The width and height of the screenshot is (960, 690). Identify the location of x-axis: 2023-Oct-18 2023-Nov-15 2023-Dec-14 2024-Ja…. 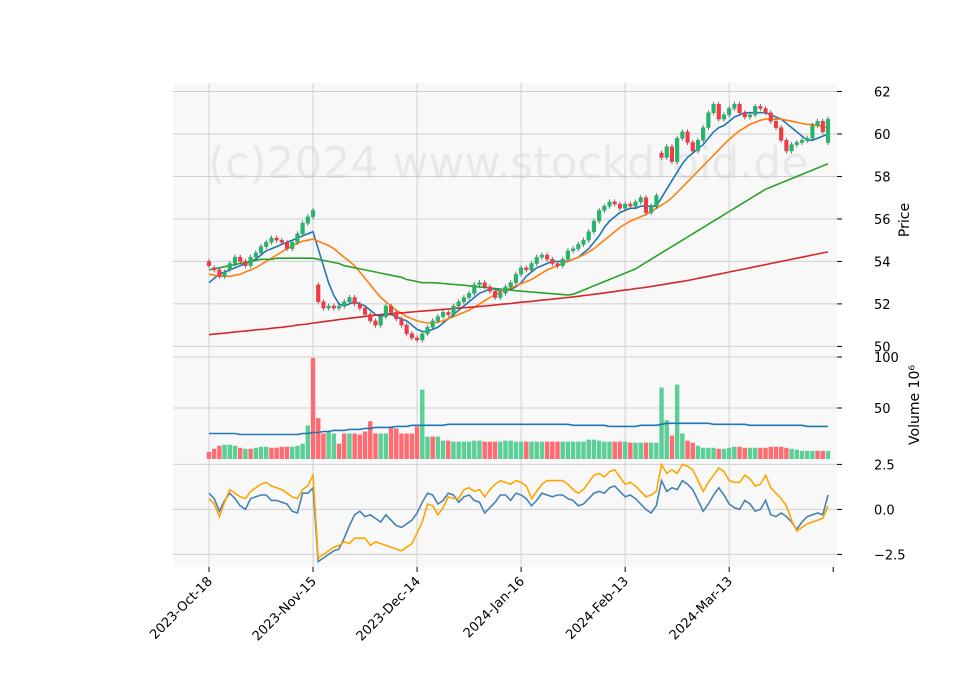
(490, 605).